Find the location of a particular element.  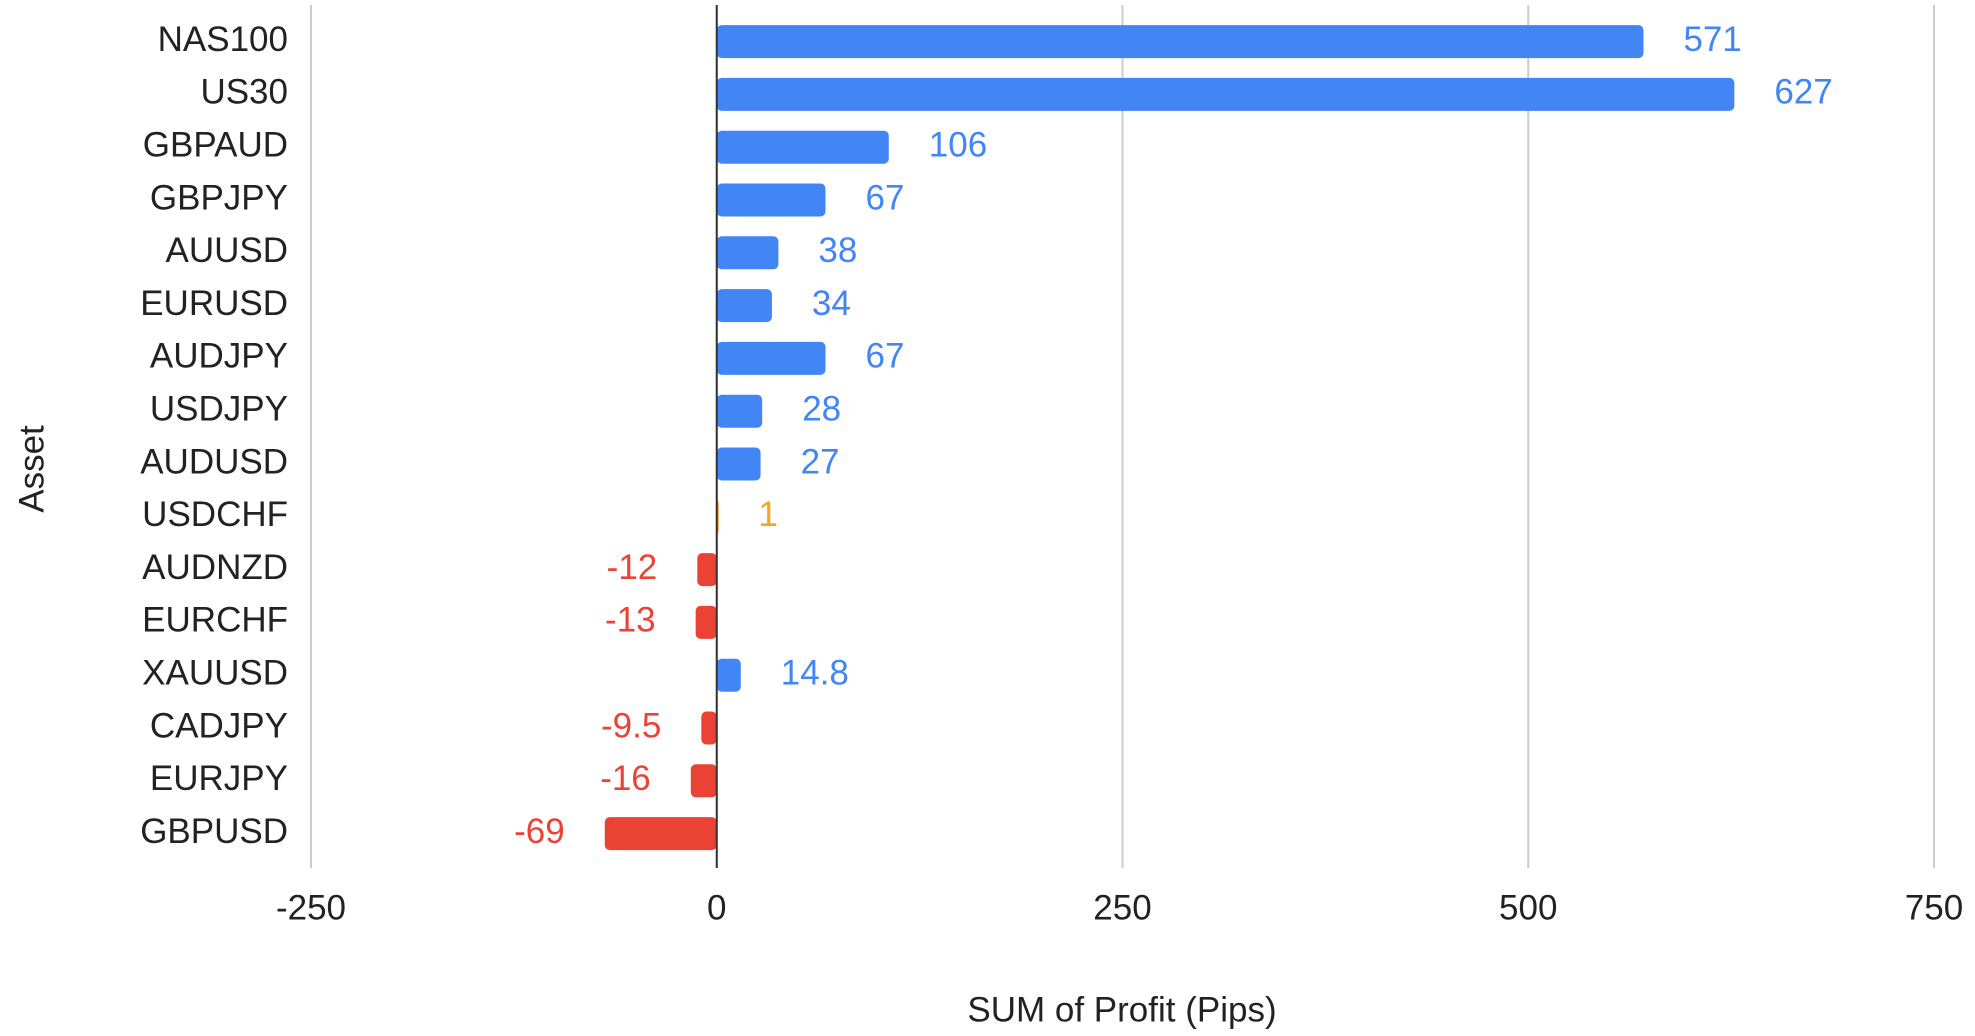

x-tick-label: 0 is located at coordinates (716, 907).